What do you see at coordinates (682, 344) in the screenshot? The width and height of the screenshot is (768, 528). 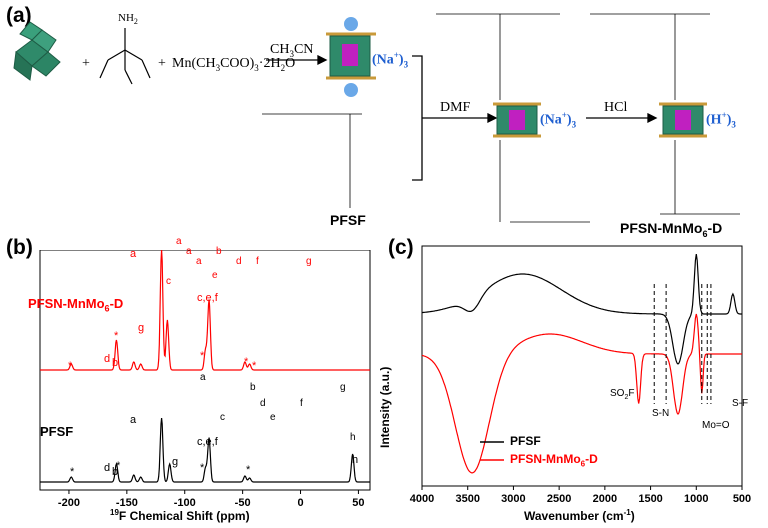 I see `ftir-annotation-lines` at bounding box center [682, 344].